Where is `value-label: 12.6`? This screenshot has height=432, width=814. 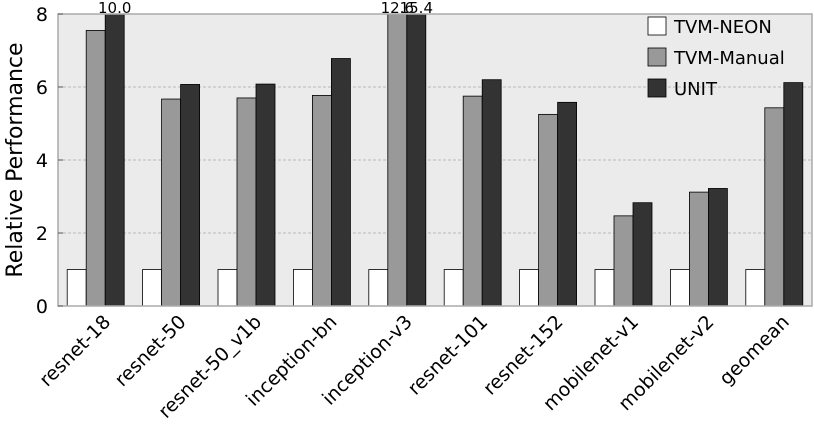 value-label: 12.6 is located at coordinates (397, 8).